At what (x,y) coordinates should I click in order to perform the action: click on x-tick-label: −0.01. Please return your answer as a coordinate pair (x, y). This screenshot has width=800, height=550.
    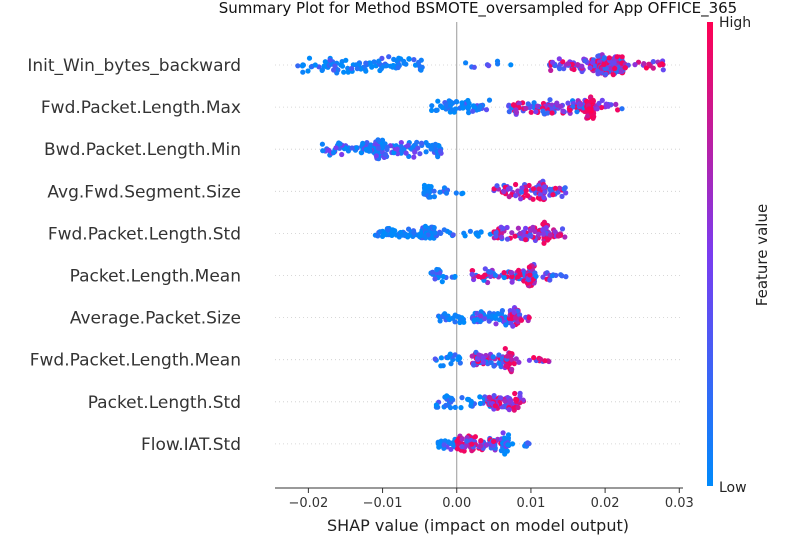
    Looking at the image, I should click on (383, 503).